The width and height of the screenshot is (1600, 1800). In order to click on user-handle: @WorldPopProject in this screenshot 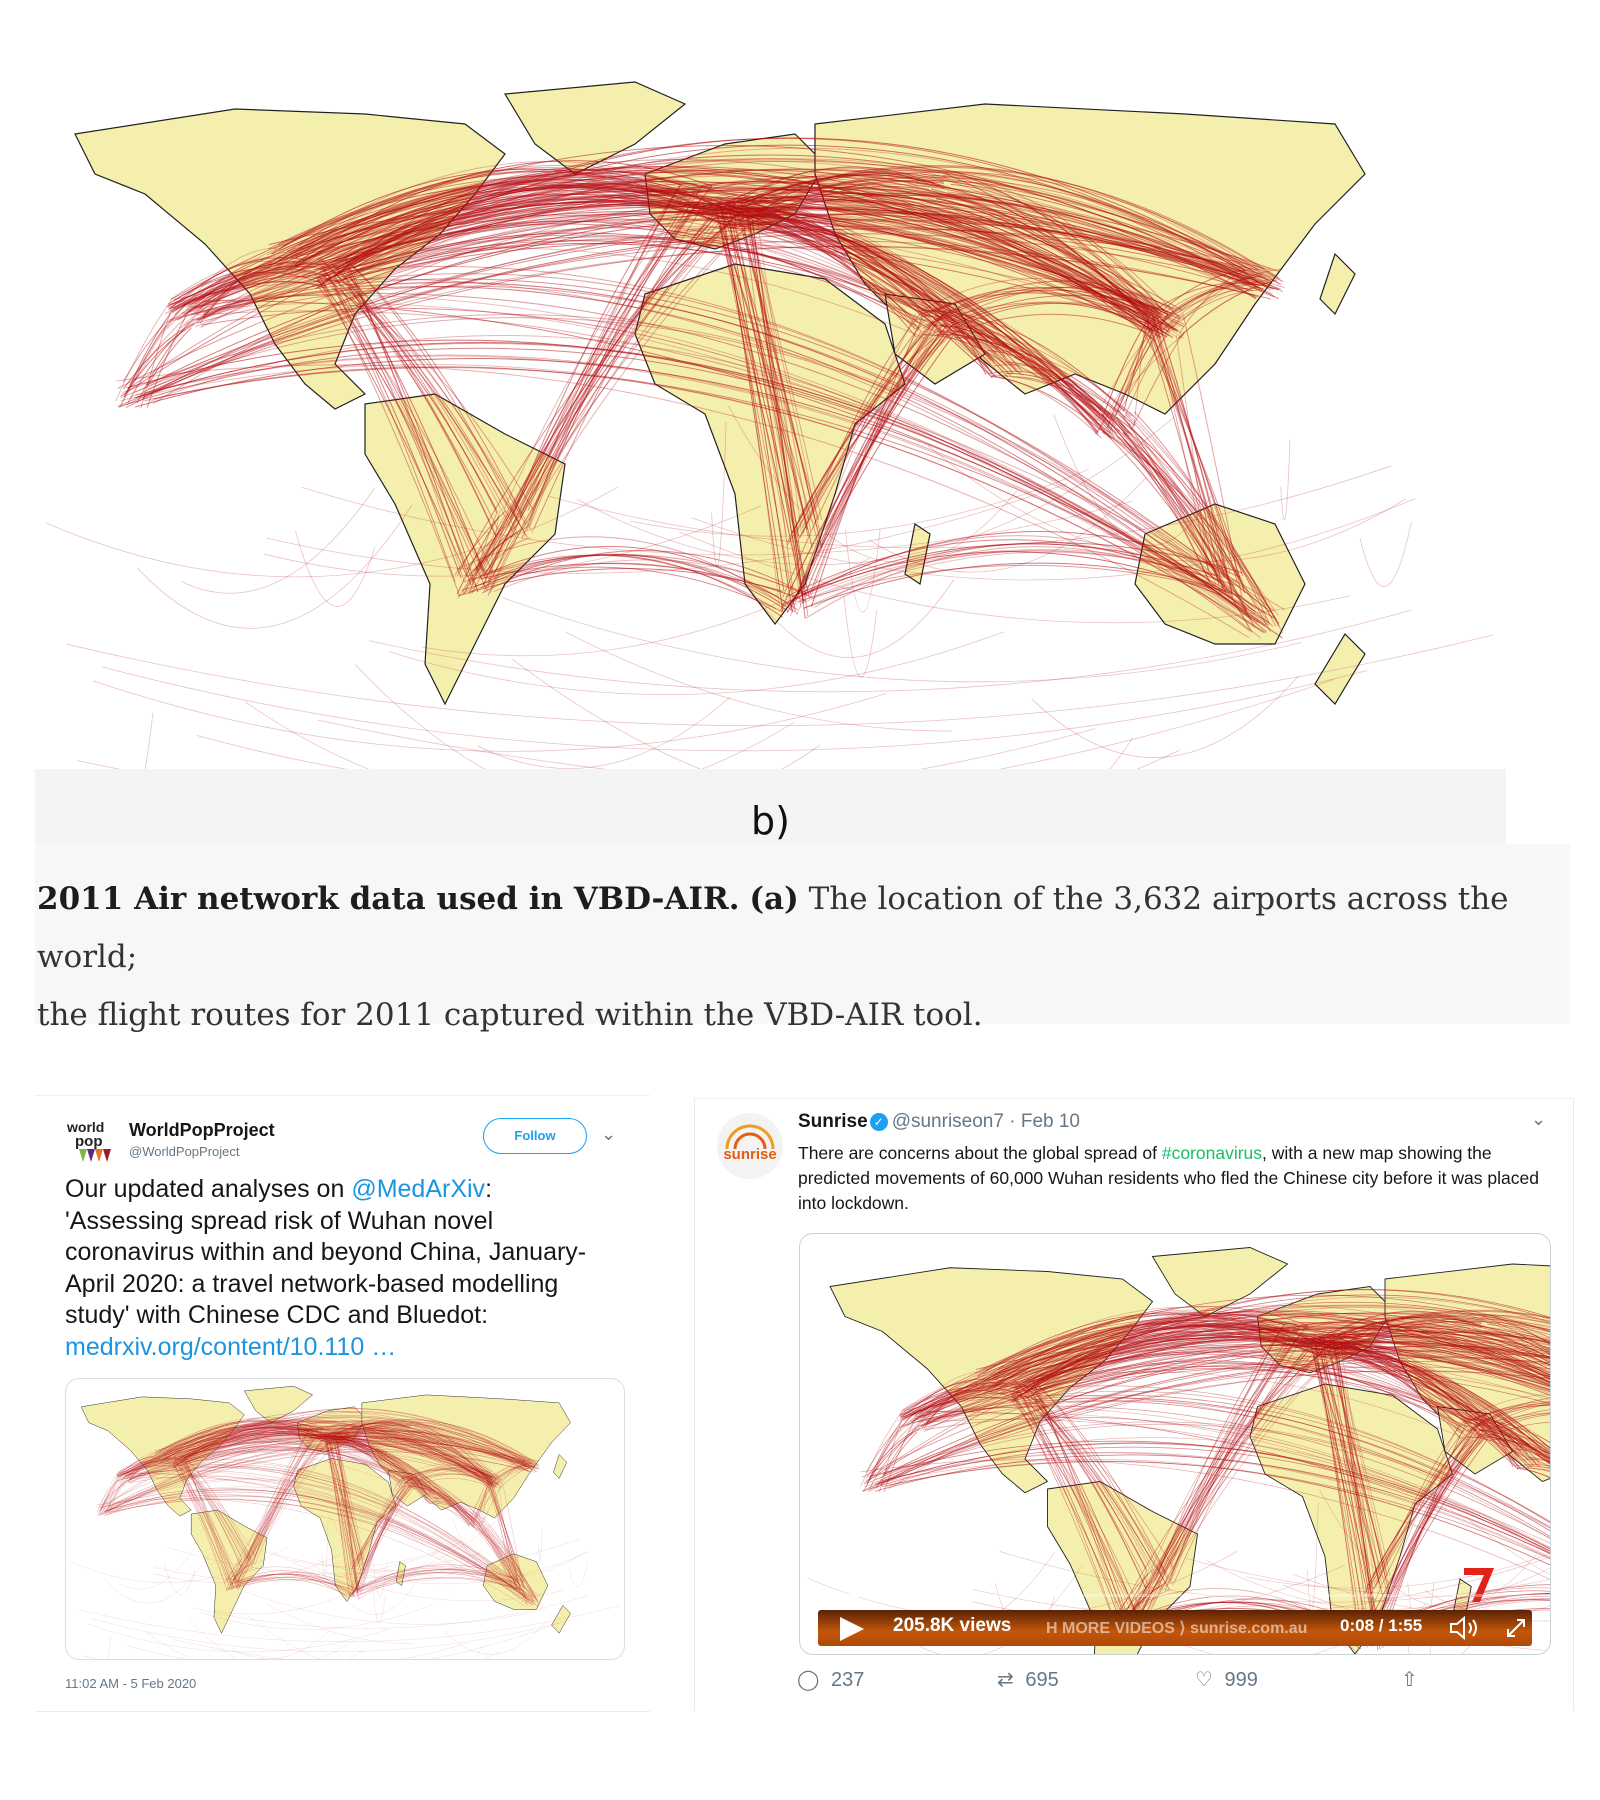, I will do `click(184, 1151)`.